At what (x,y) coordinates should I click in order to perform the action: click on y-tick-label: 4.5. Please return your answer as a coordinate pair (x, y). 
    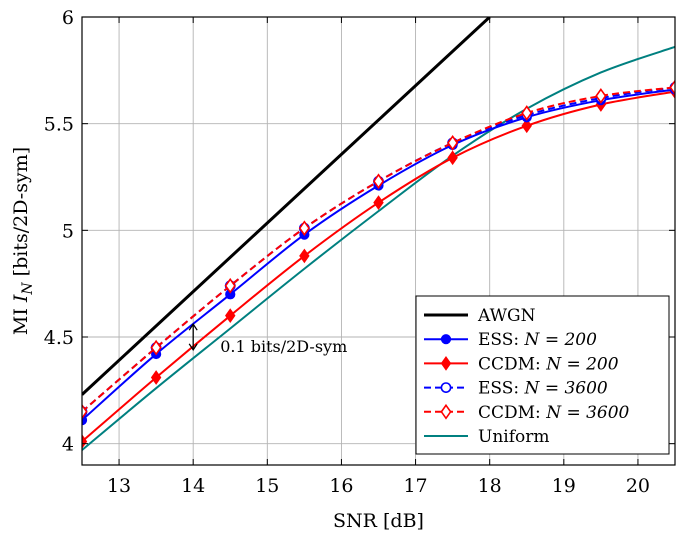
    Looking at the image, I should click on (59, 338).